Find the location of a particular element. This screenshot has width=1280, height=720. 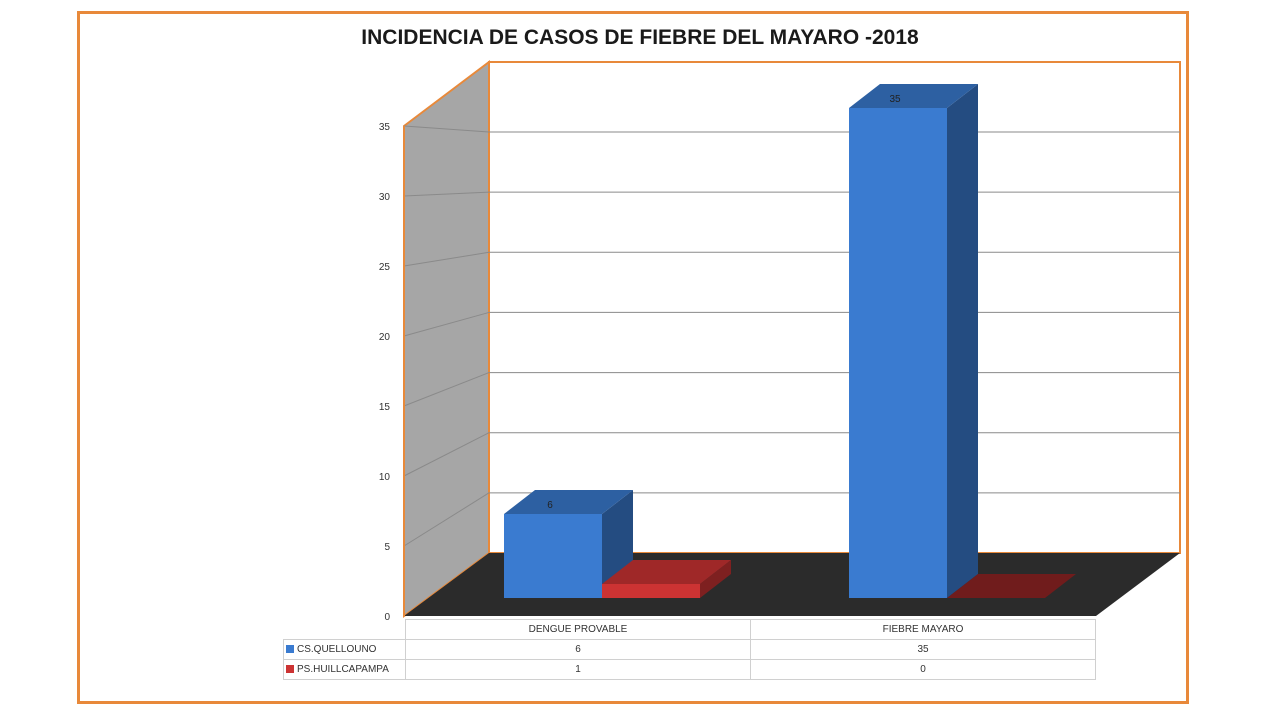

data-table-corner is located at coordinates (344, 629).